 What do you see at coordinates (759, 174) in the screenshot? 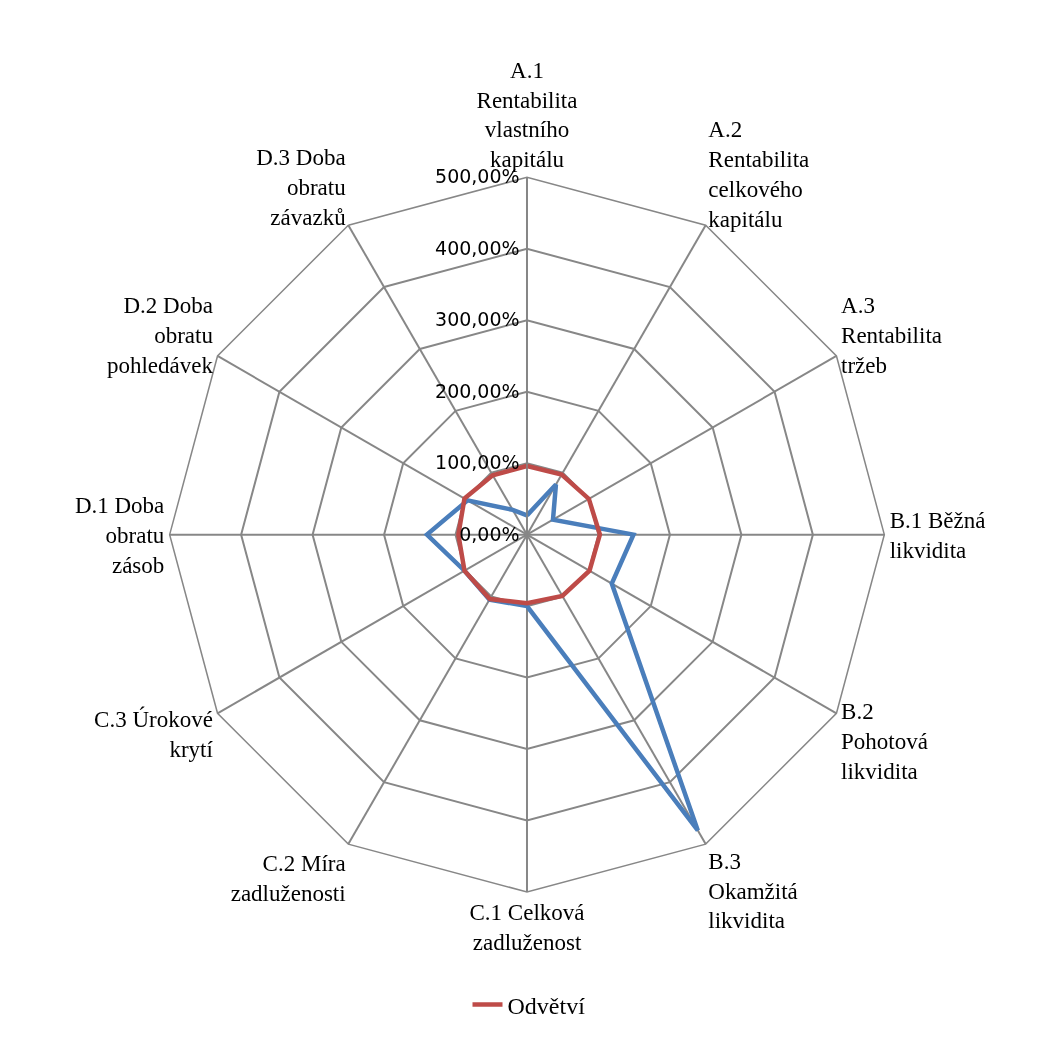
I see `spoke-label: A.2 Rentabilita celkového kapitálu` at bounding box center [759, 174].